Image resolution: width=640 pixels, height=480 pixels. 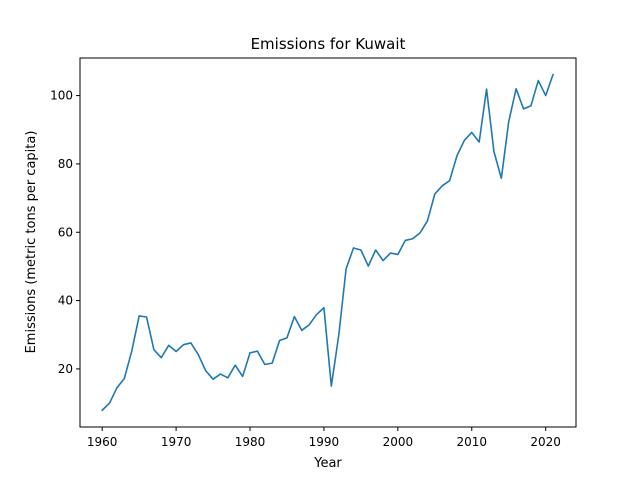 I want to click on y-axis: 20 40 60 80 100, so click(x=65, y=232).